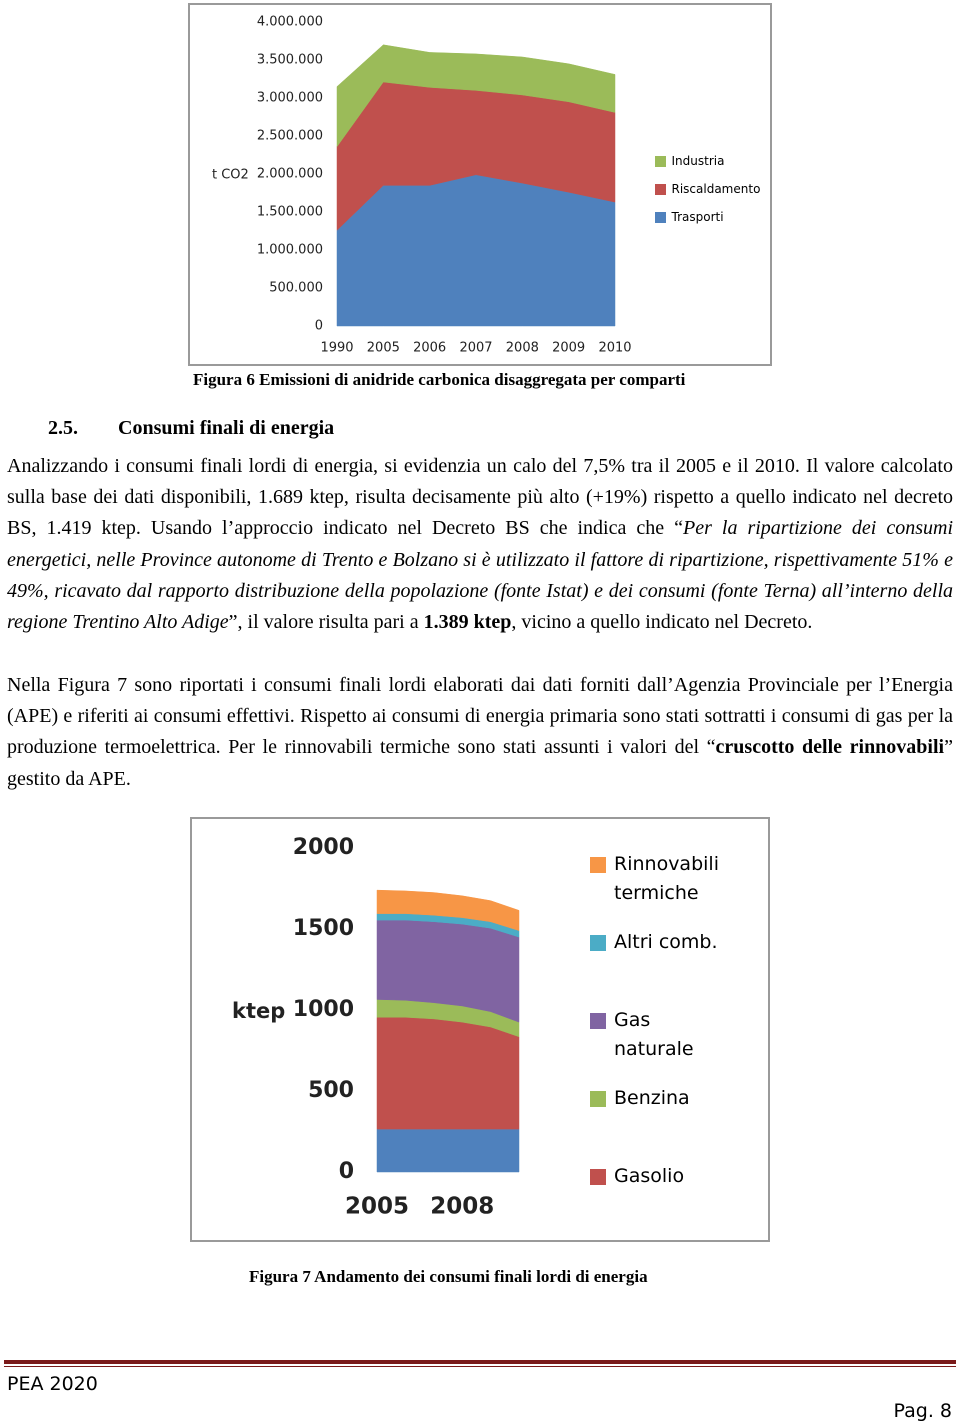 Image resolution: width=960 pixels, height=1423 pixels. I want to click on chart: 0 500 1000 1500 2000 ktep 2005 2008, so click(376, 1027).